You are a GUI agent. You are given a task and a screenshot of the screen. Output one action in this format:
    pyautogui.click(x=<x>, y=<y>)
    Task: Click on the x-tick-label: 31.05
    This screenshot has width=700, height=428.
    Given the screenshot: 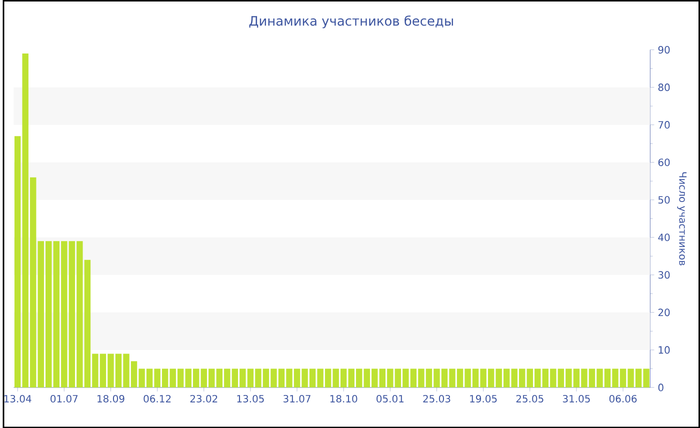 What is the action you would take?
    pyautogui.click(x=576, y=398)
    